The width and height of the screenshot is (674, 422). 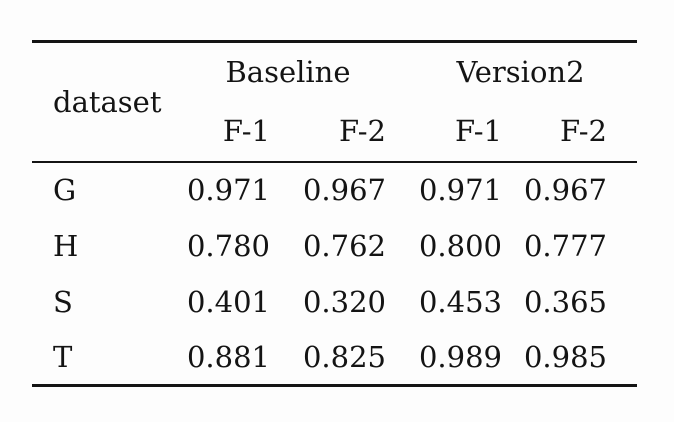 What do you see at coordinates (565, 301) in the screenshot?
I see `cell-value: 0.365` at bounding box center [565, 301].